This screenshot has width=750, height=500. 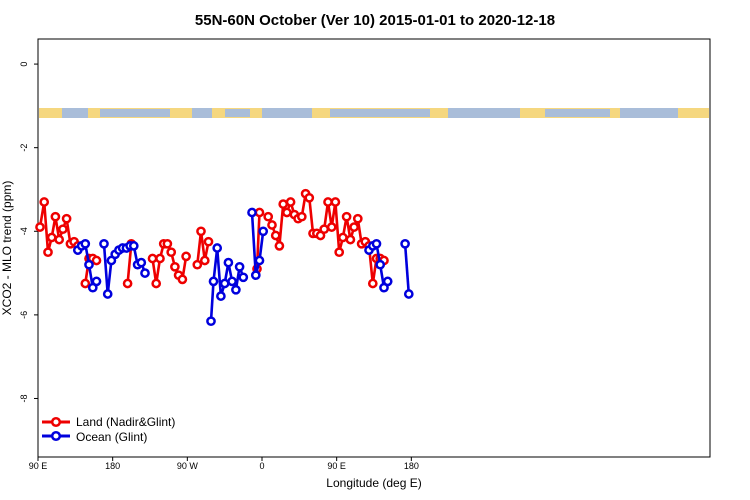 What do you see at coordinates (24, 148) in the screenshot?
I see `y-tick-label: -2` at bounding box center [24, 148].